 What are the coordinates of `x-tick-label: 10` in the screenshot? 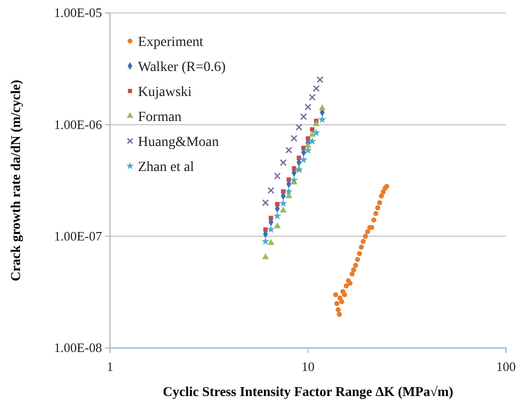 It's located at (308, 366).